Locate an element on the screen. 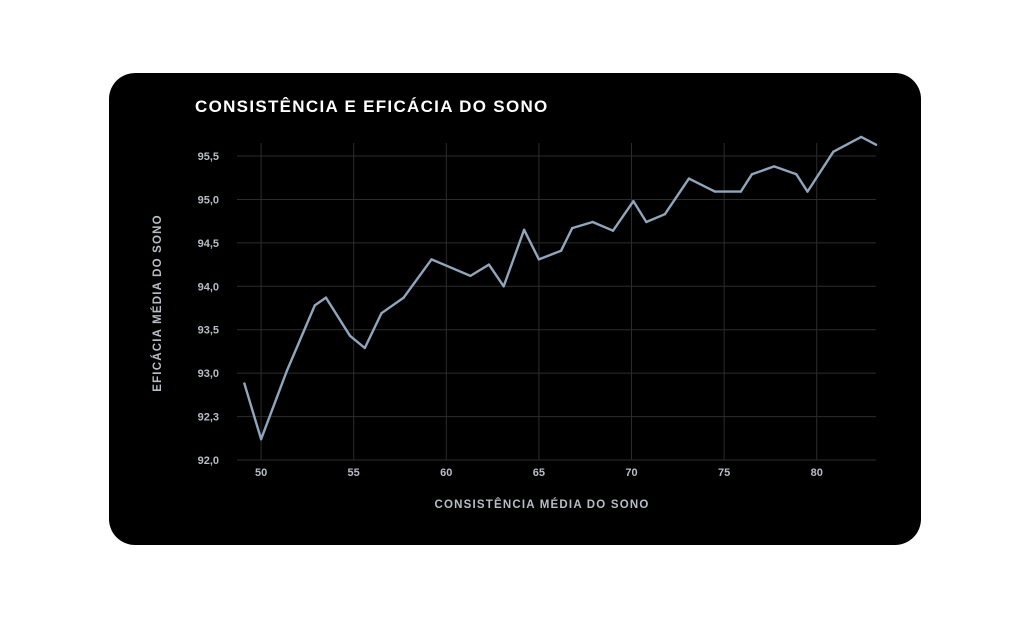 The width and height of the screenshot is (1030, 618). chart-title: CONSISTÊNCIA E EFICÁCIA DO SONO is located at coordinates (372, 106).